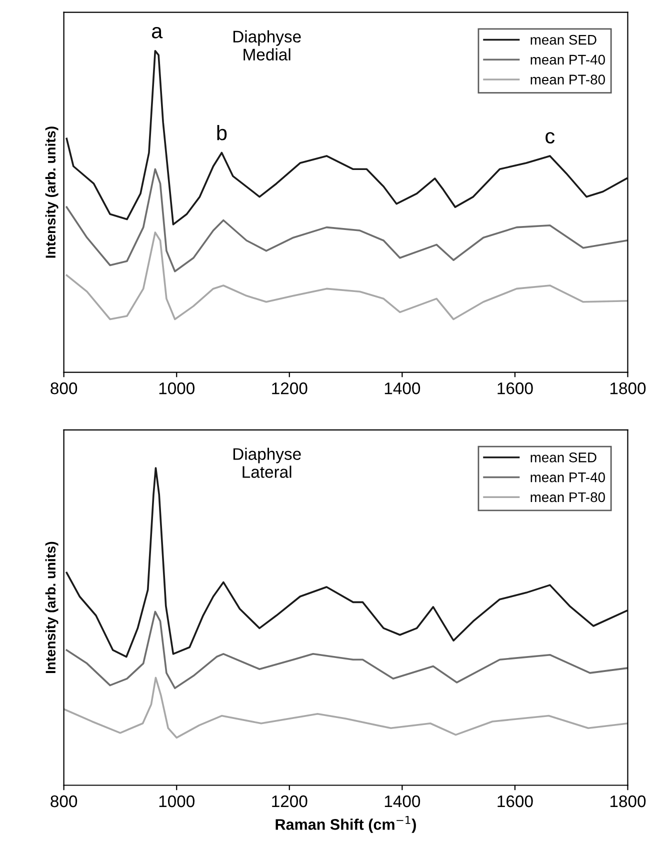 The height and width of the screenshot is (848, 658). I want to click on chart-title: Diaphyse Medial, so click(267, 45).